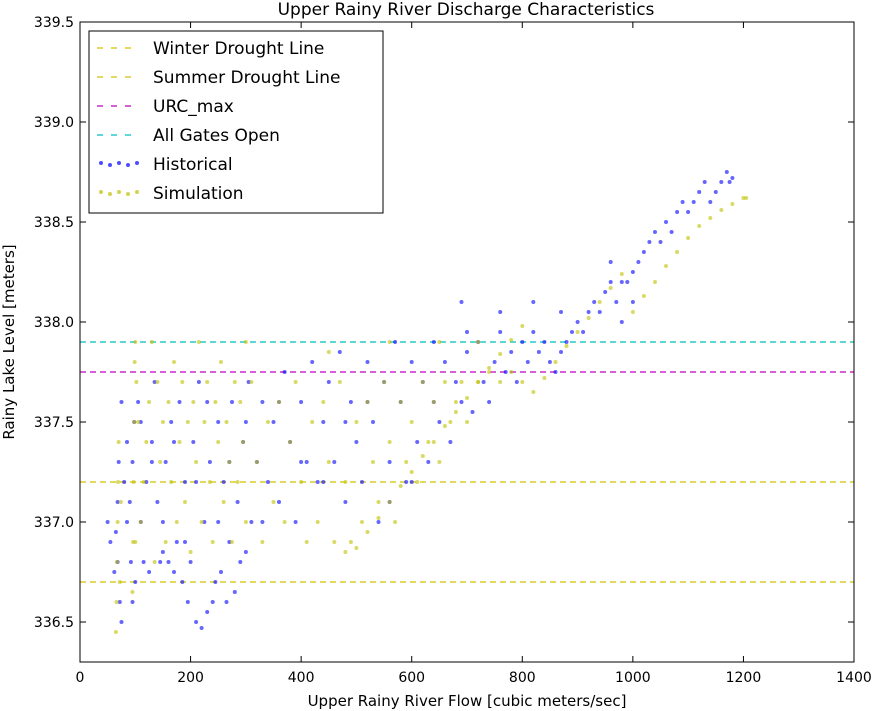 This screenshot has height=711, width=875. I want to click on y-tick-label: 338.0, so click(54, 323).